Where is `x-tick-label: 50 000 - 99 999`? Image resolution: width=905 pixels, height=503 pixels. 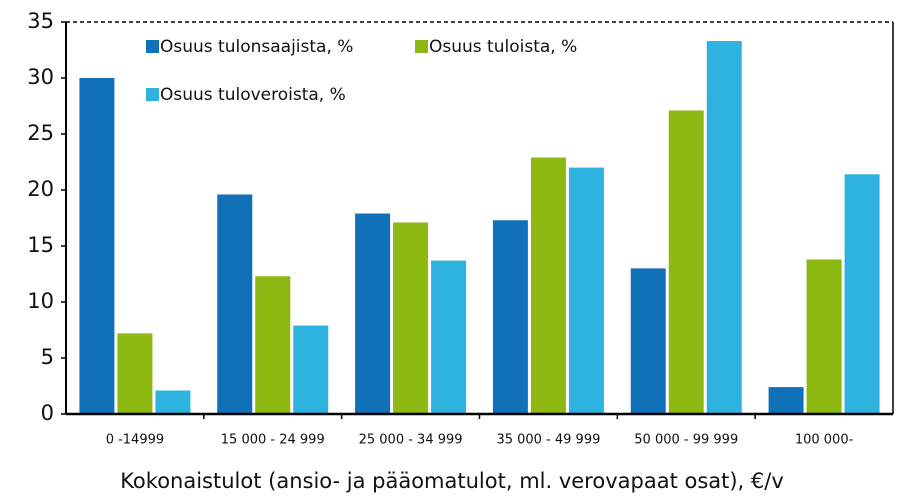 x-tick-label: 50 000 - 99 999 is located at coordinates (686, 440).